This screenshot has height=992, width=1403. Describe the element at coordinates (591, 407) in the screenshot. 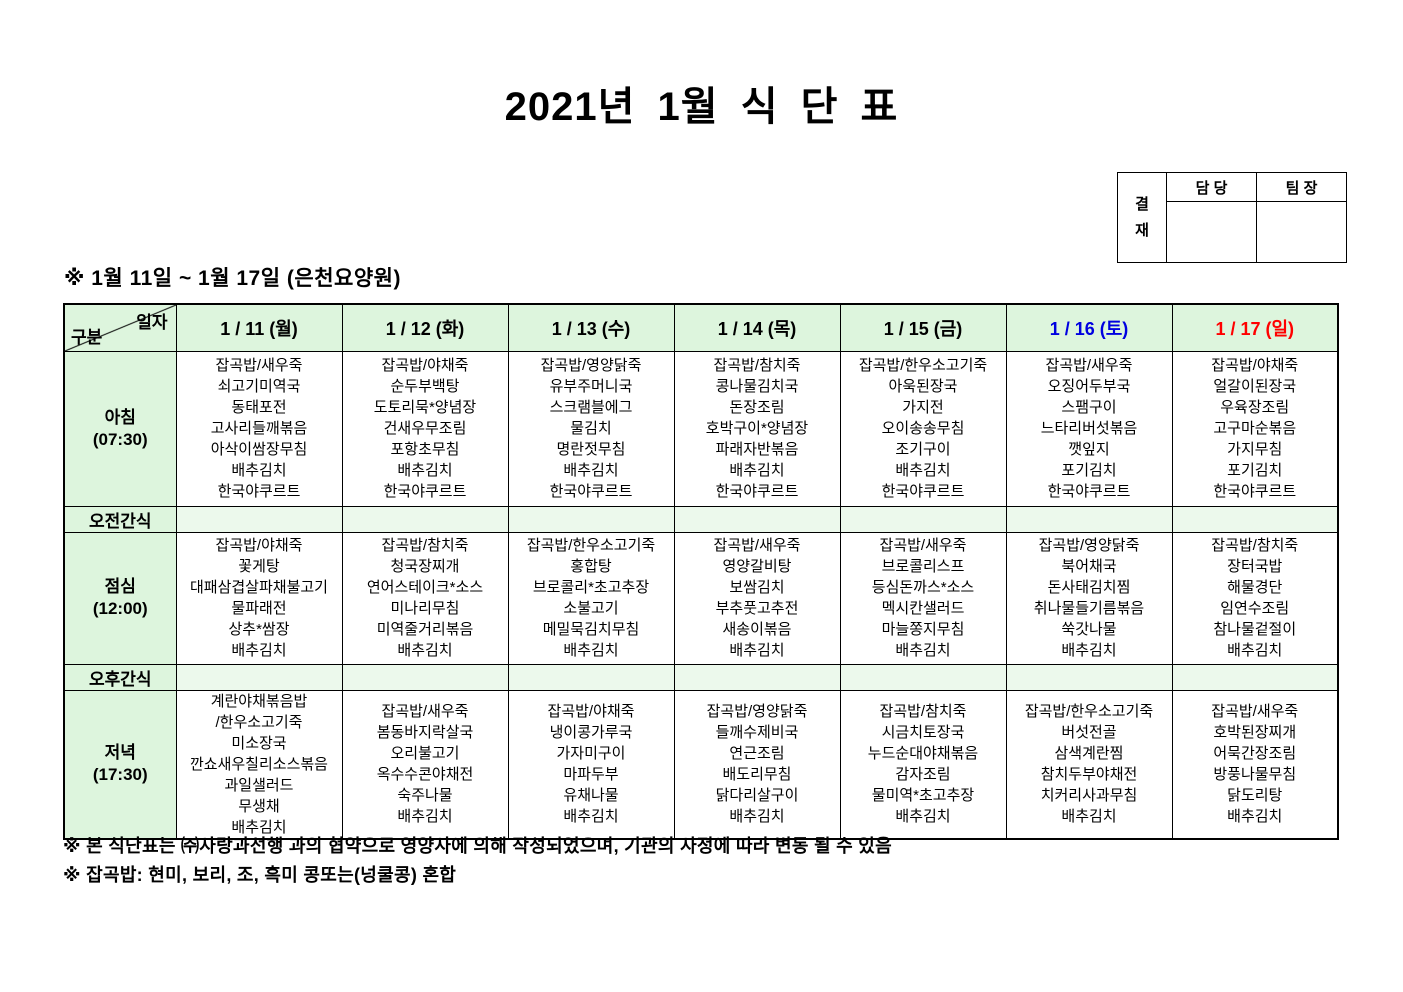

I see `menu-item: 스크램블에그` at that location.